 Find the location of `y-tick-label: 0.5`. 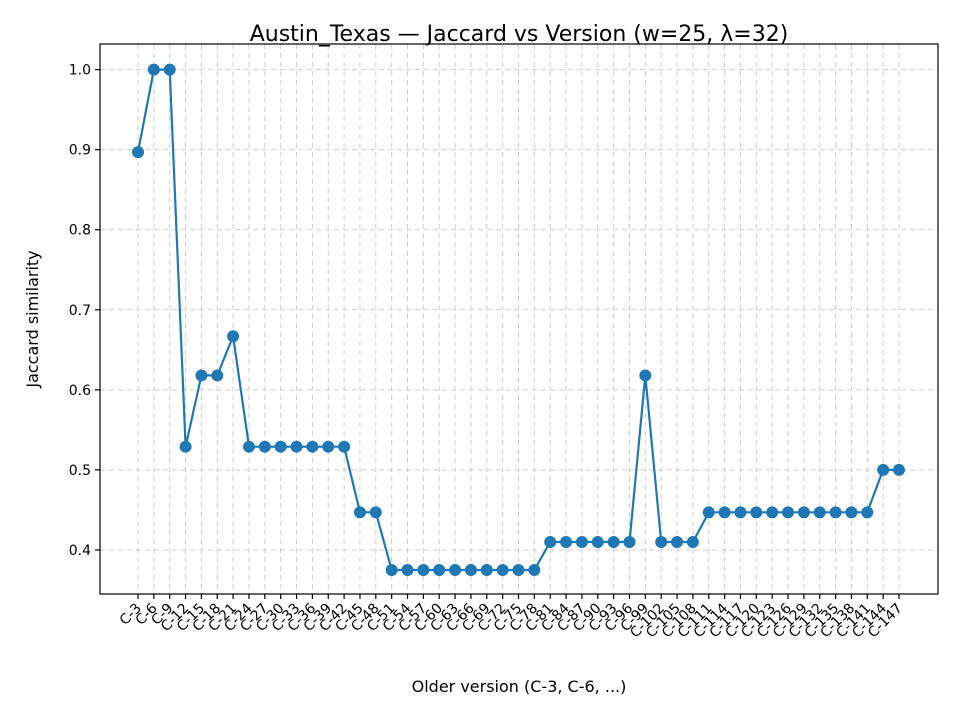

y-tick-label: 0.5 is located at coordinates (80, 471).